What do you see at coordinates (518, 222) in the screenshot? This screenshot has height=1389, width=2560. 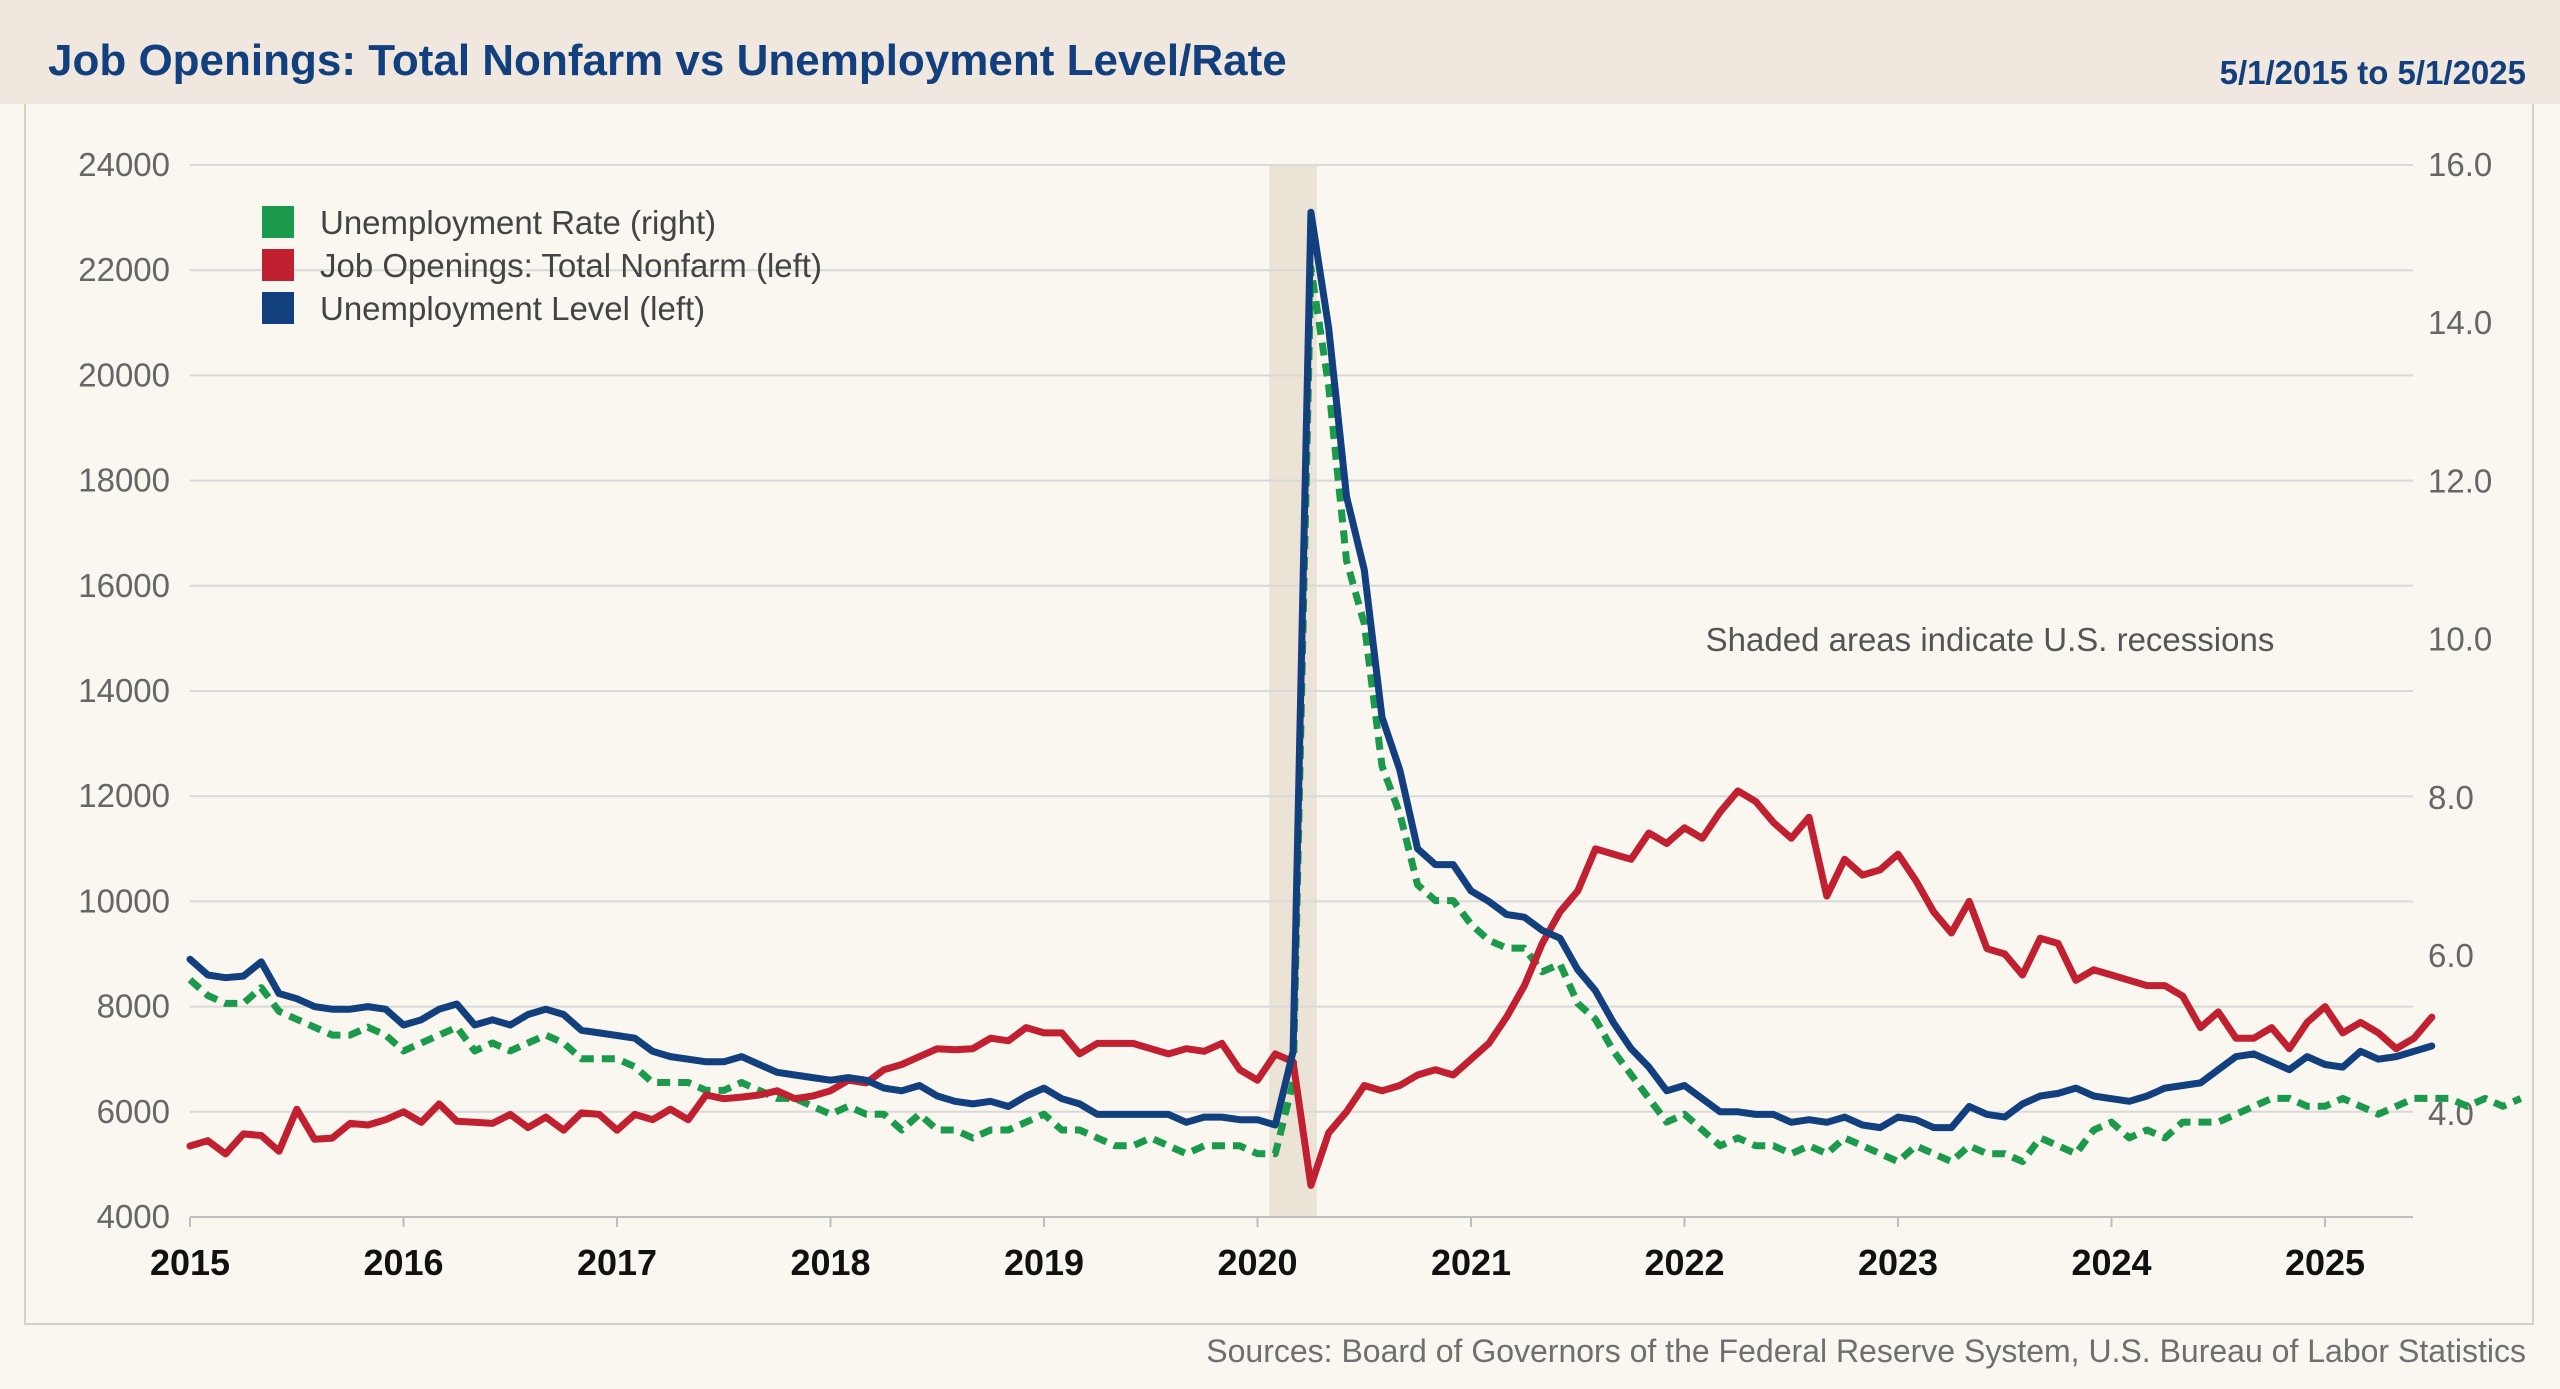 I see `legend-label: Unemployment Rate (right)` at bounding box center [518, 222].